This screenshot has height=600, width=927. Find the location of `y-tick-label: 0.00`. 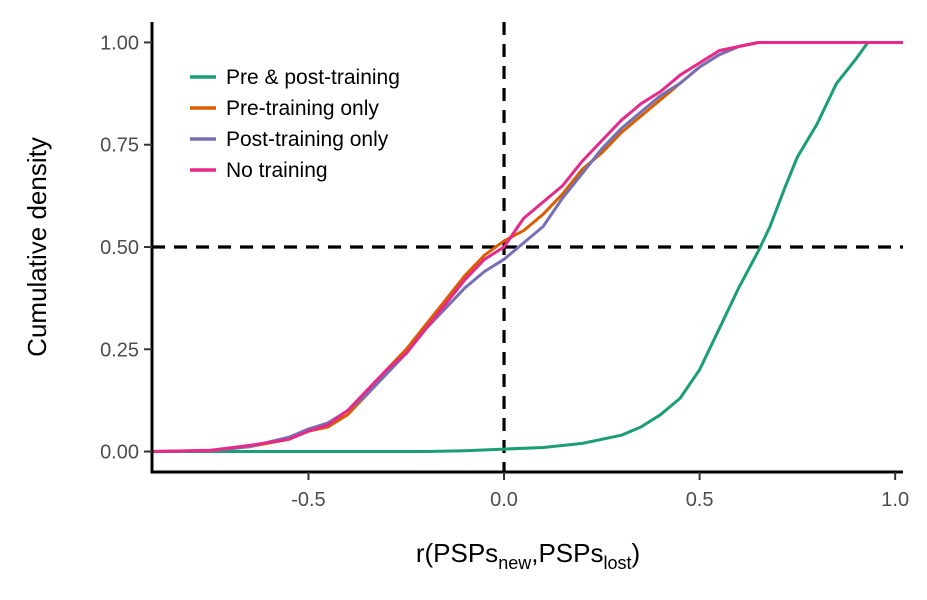

y-tick-label: 0.00 is located at coordinates (119, 453).